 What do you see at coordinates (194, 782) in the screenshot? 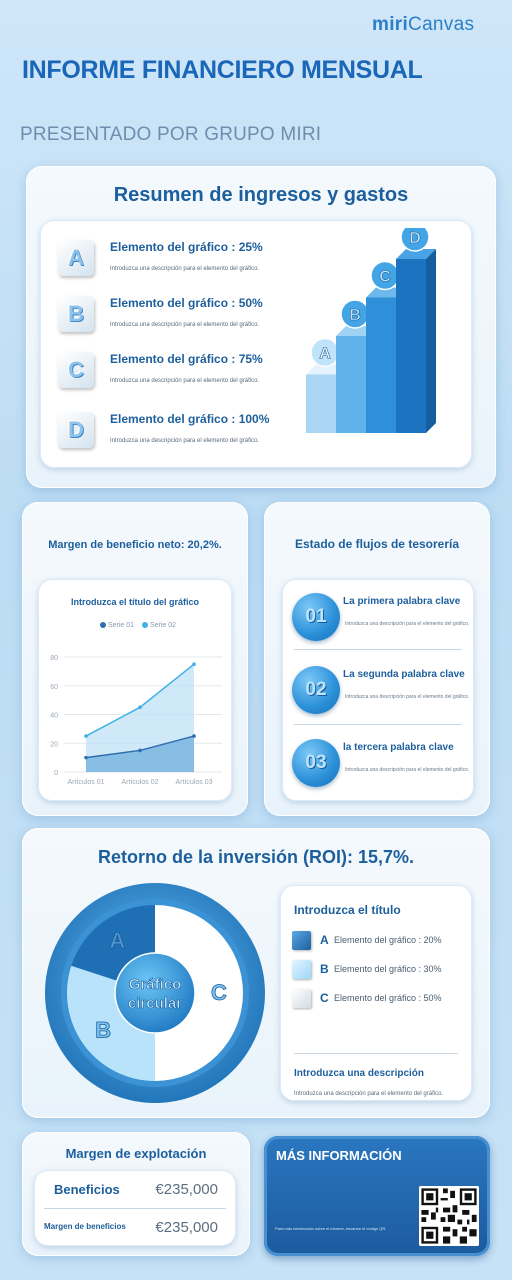
I see `x-tick-label: Artículos 03` at bounding box center [194, 782].